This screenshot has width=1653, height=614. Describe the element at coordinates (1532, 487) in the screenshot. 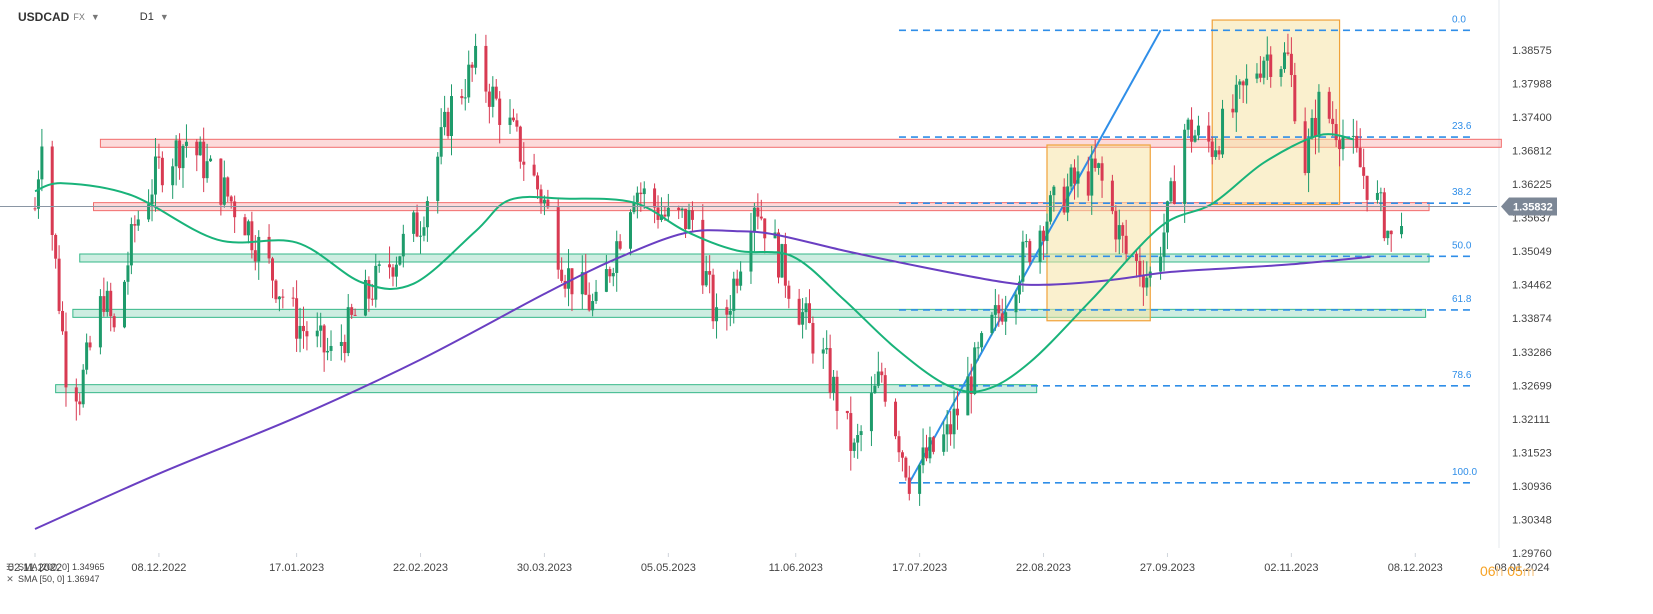

I see `y-tick-label: 1.30936` at that location.